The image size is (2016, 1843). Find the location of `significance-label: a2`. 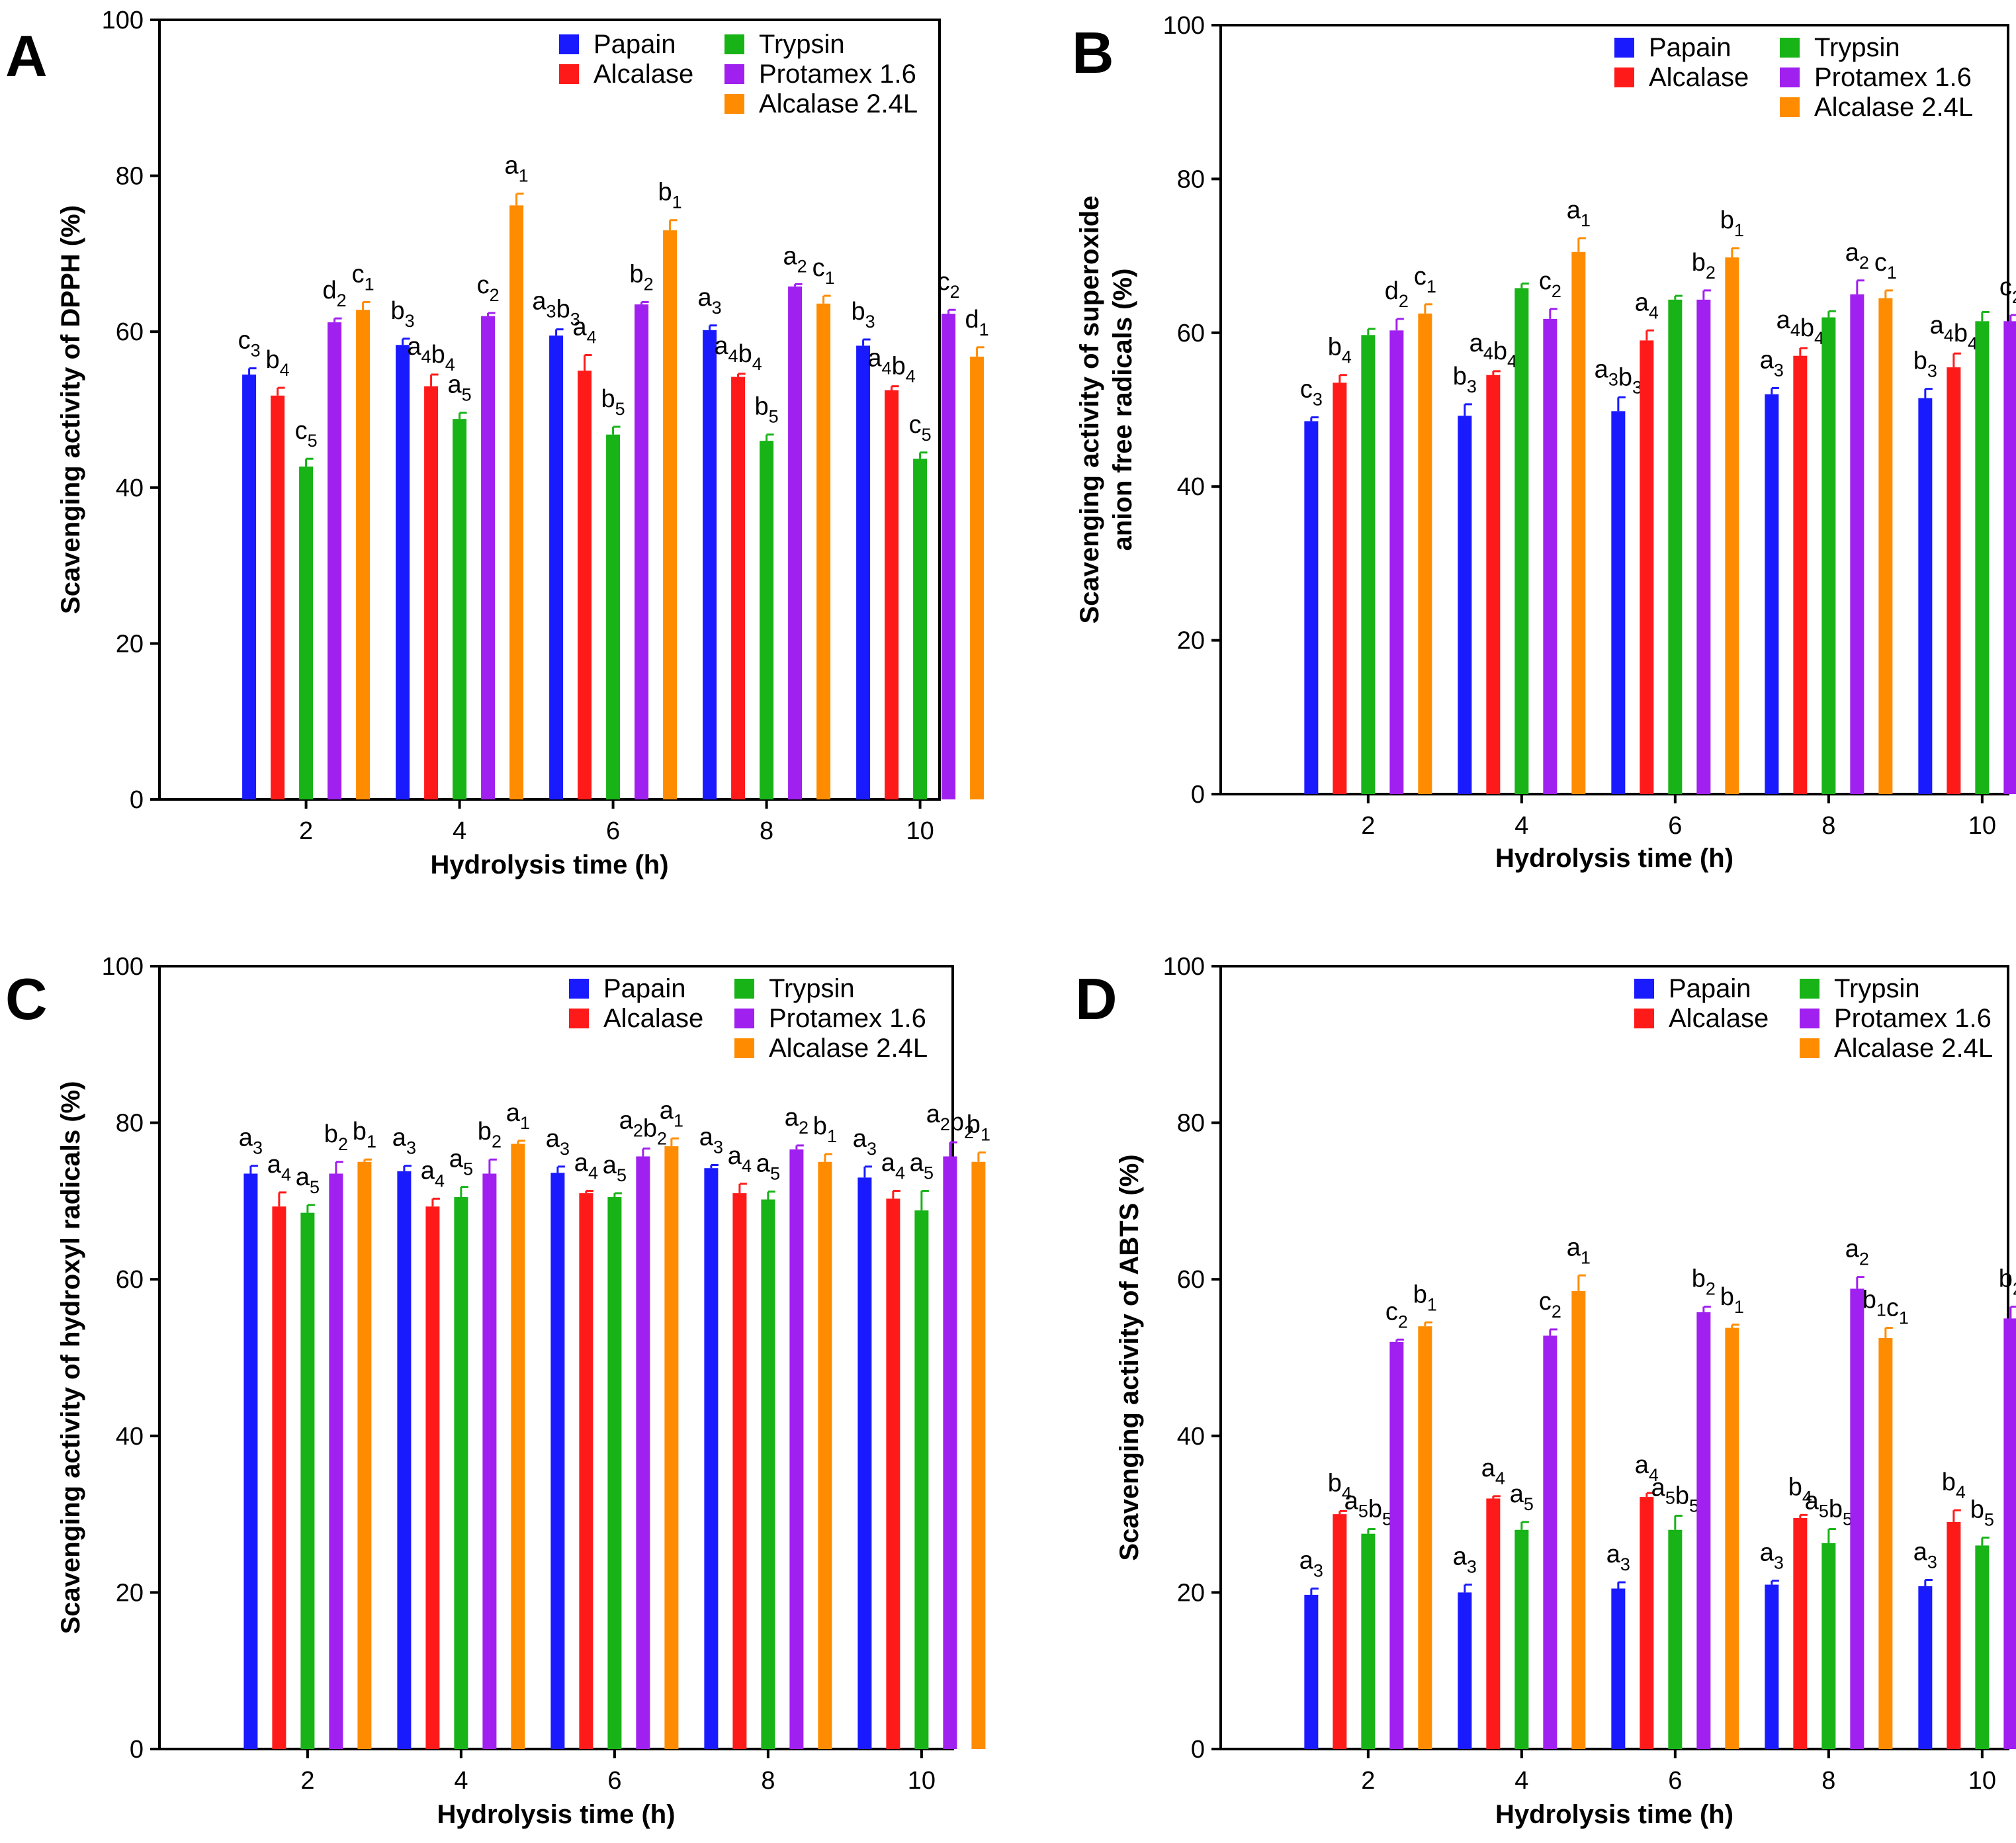

significance-label: a2 is located at coordinates (1857, 256).